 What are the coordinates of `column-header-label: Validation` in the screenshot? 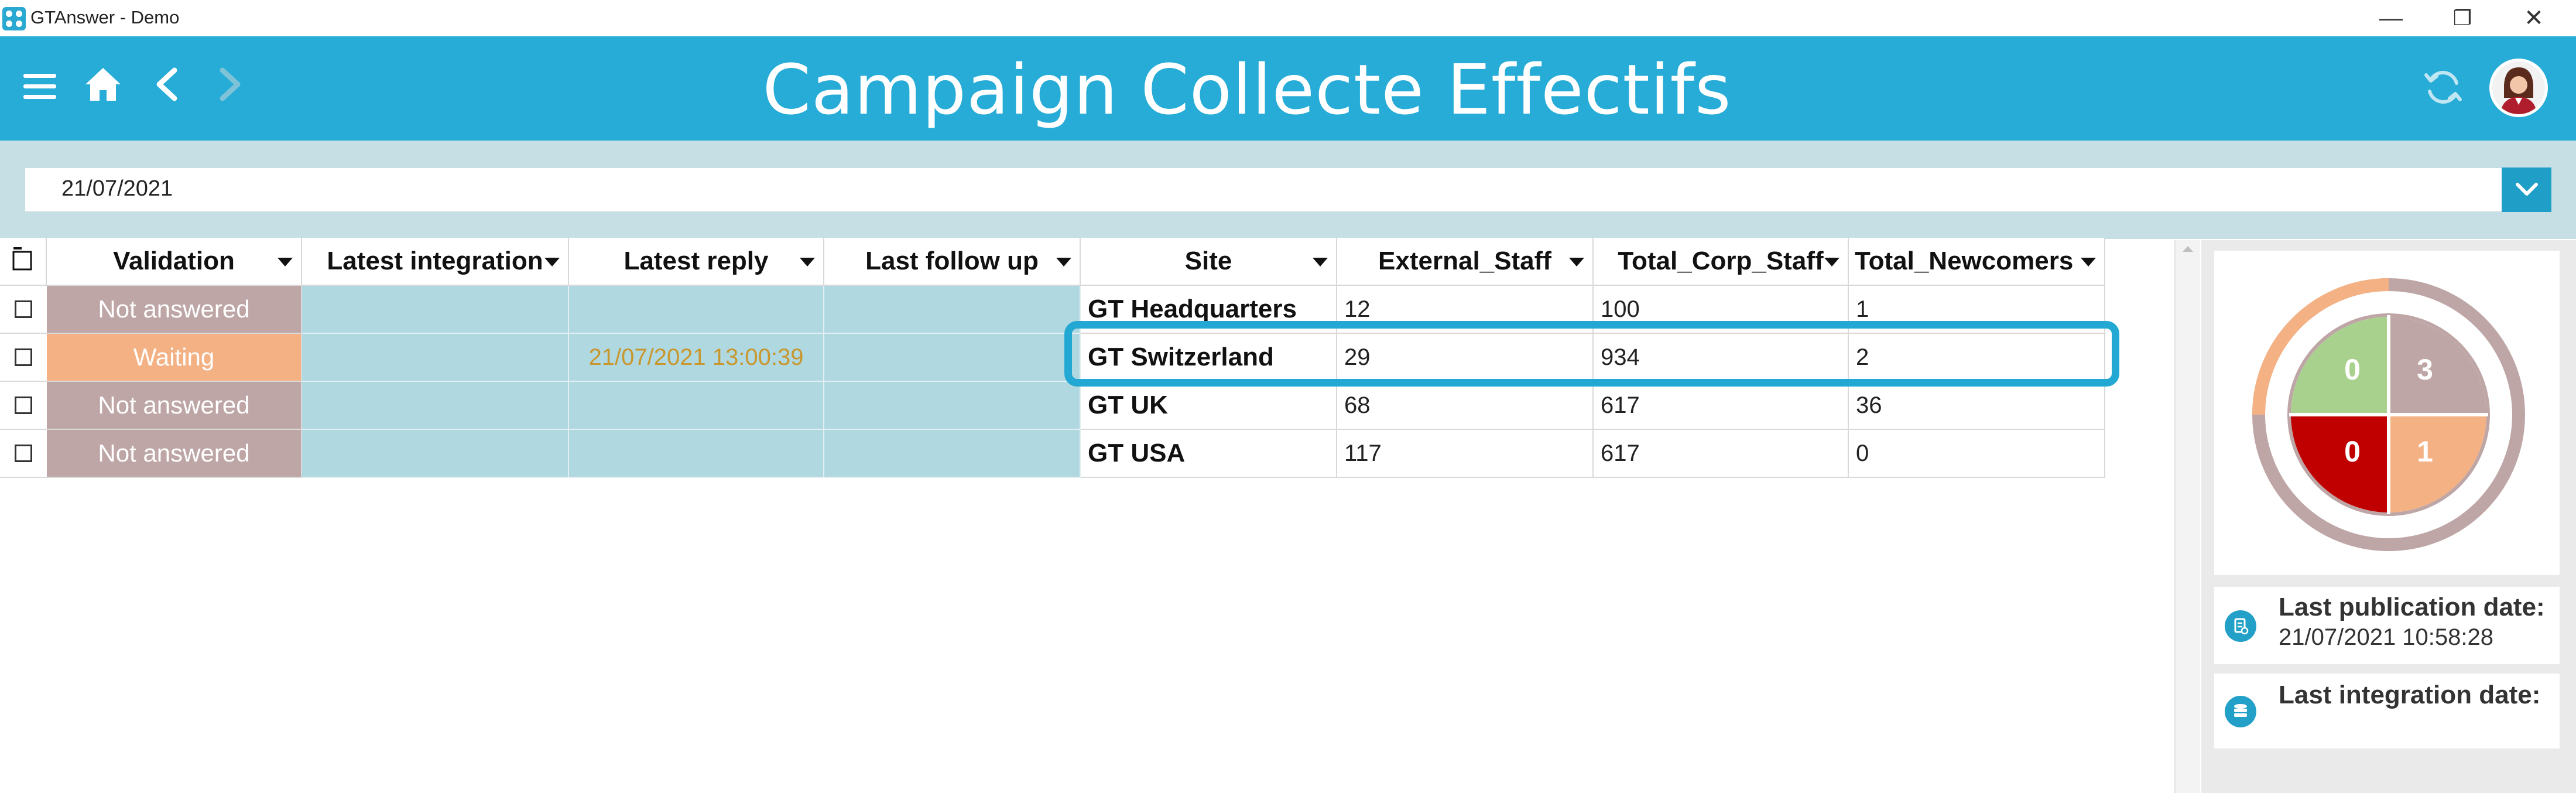 It's located at (174, 261).